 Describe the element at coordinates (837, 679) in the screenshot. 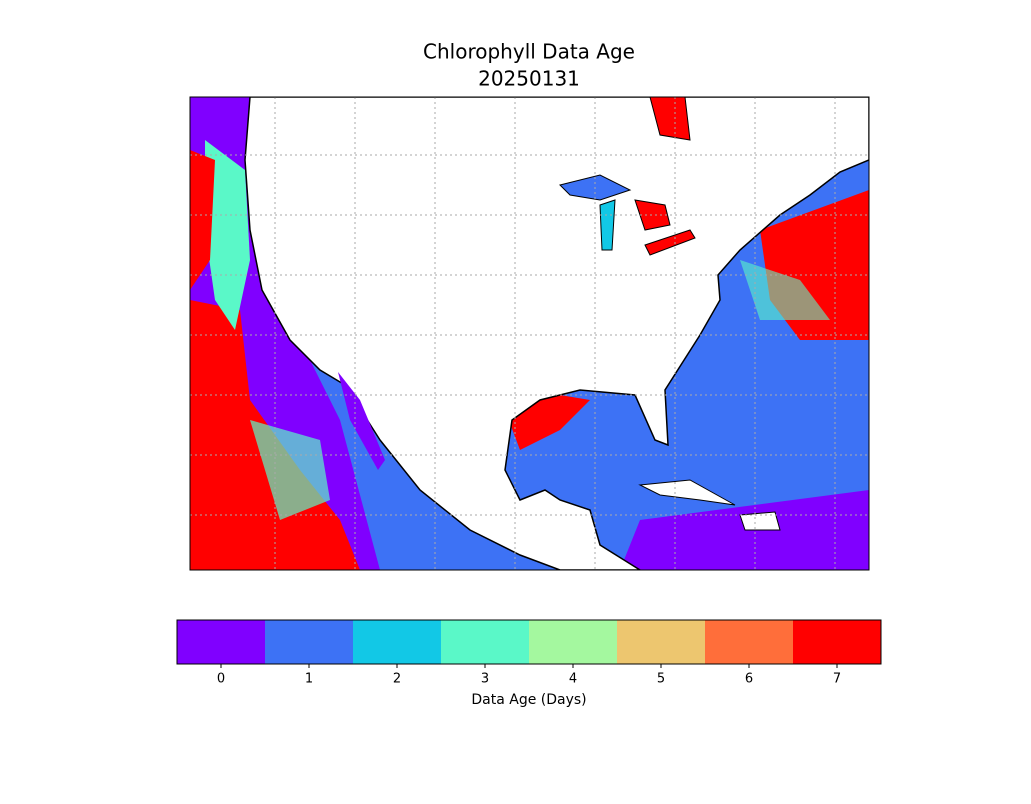

I see `colorbar-tick-label: 7` at that location.